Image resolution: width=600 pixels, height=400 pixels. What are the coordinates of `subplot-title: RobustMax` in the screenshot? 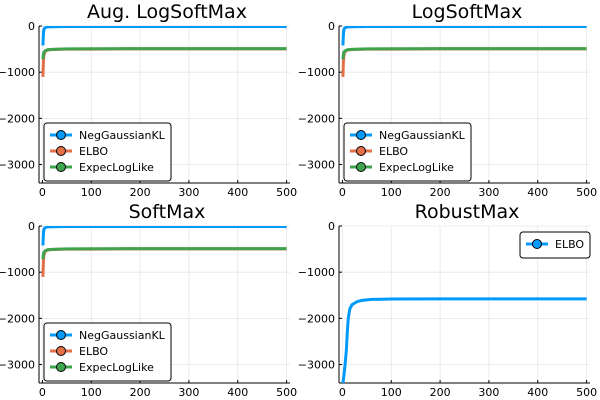 It's located at (467, 212).